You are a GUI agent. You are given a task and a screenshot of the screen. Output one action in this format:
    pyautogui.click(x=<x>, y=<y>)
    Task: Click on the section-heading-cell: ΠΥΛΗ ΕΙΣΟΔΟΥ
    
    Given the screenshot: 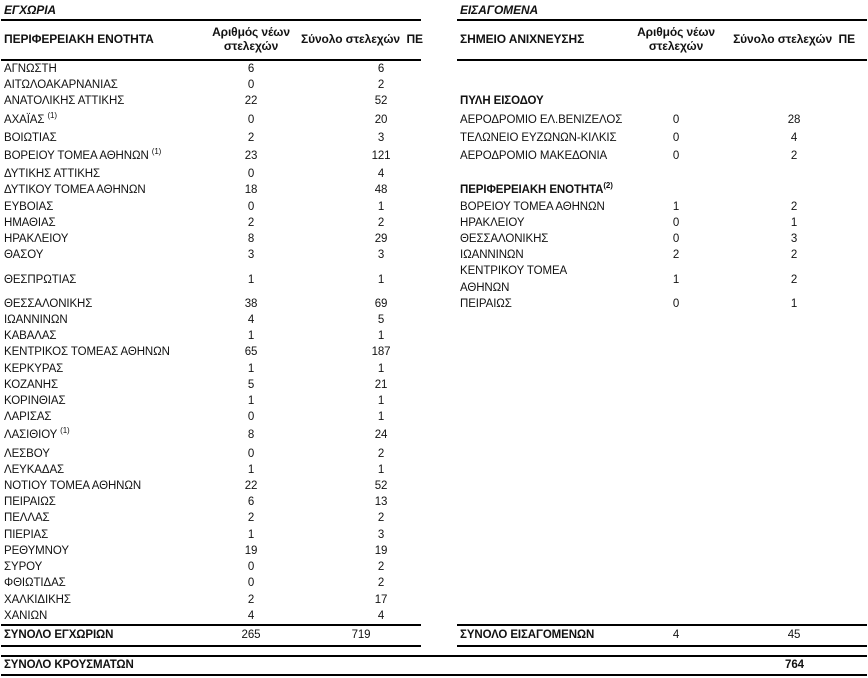 What is the action you would take?
    pyautogui.click(x=502, y=101)
    